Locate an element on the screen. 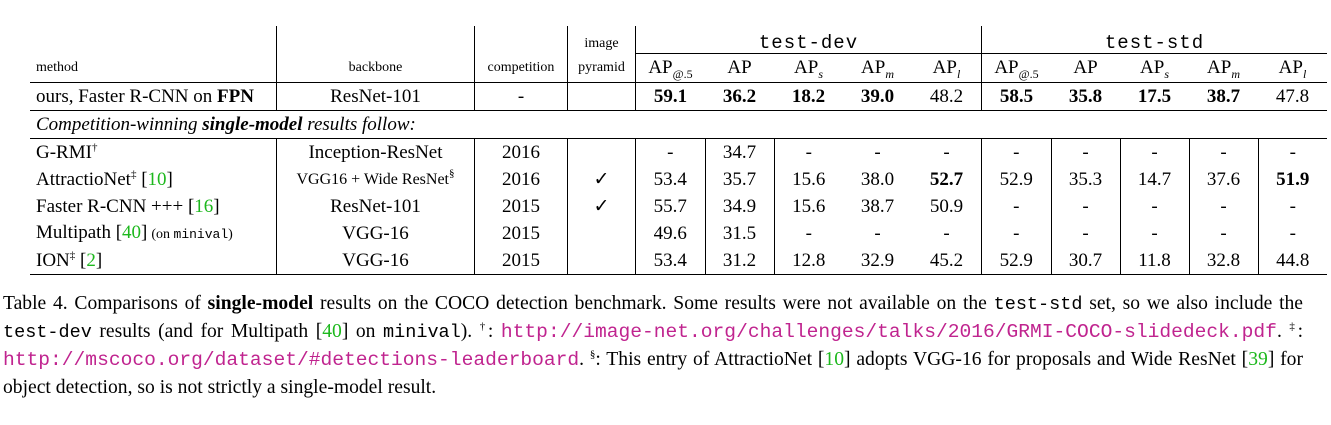 The image size is (1331, 425). header-ap: APl is located at coordinates (947, 68).